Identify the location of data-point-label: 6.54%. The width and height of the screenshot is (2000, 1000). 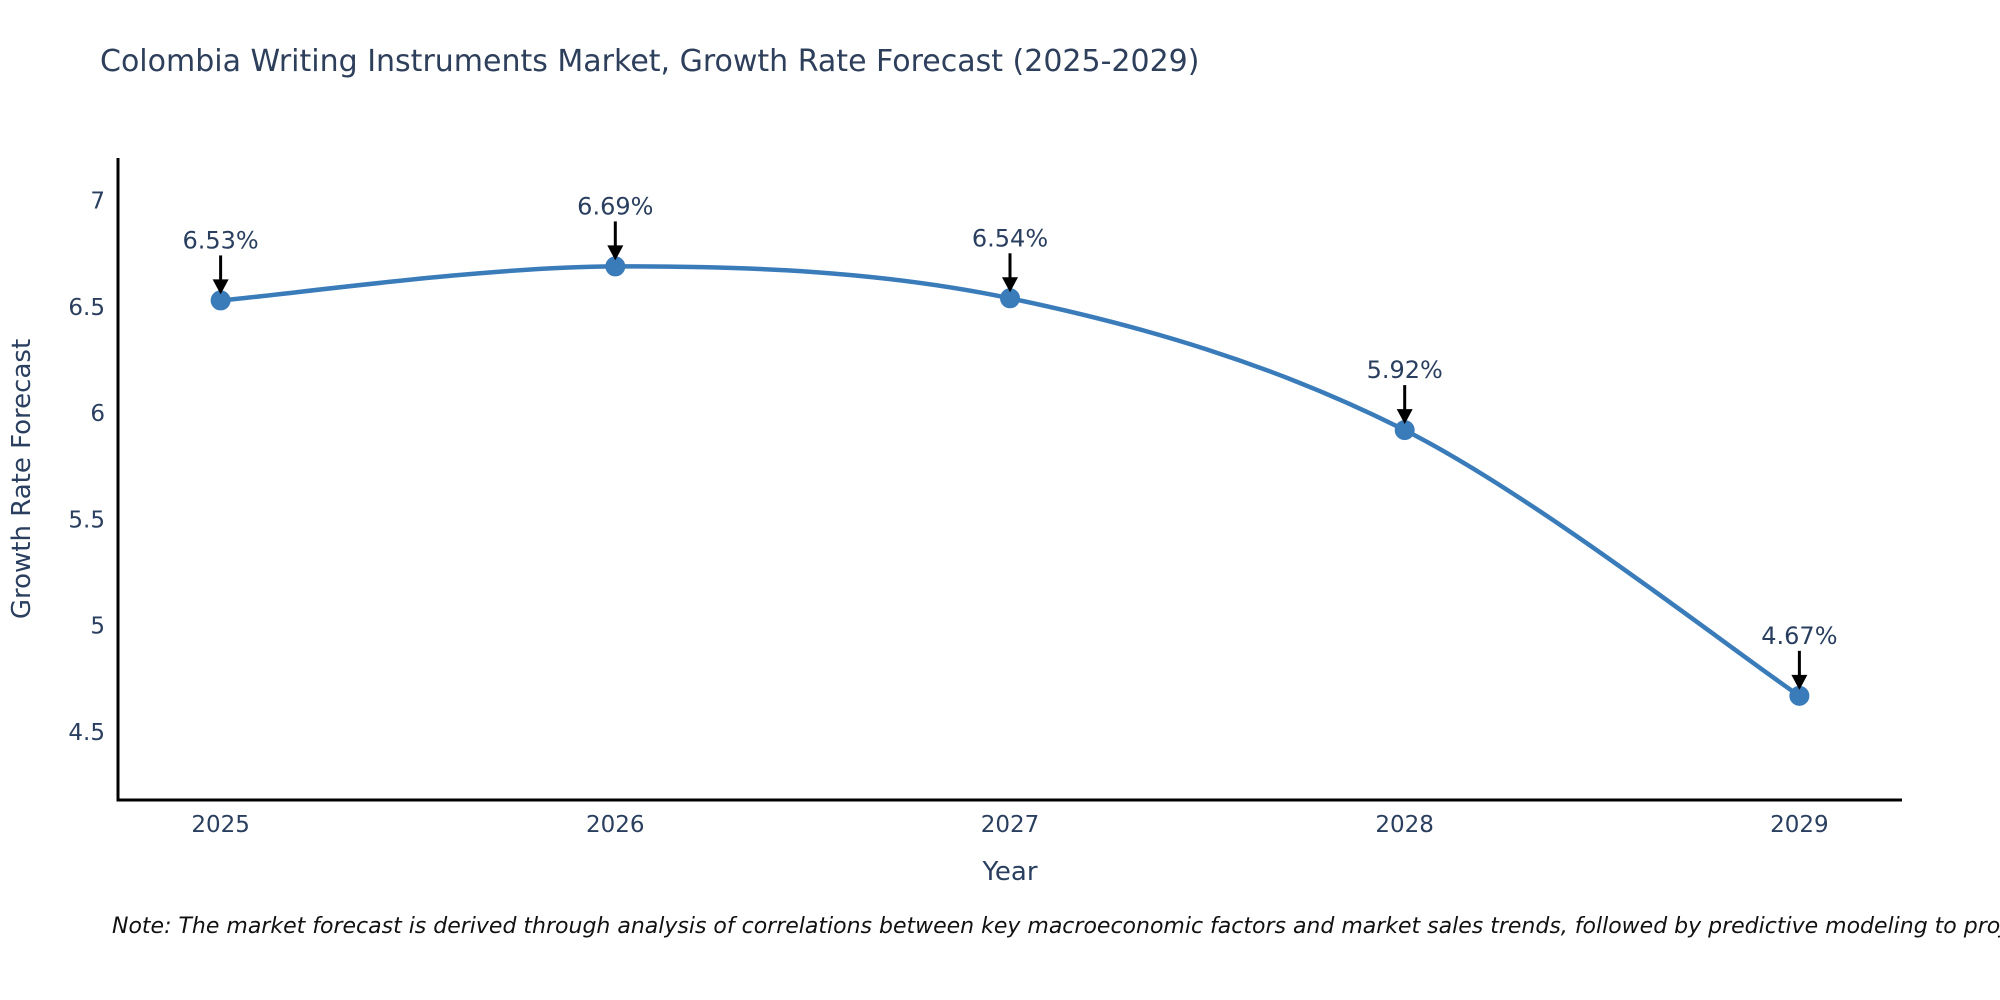
(1010, 238).